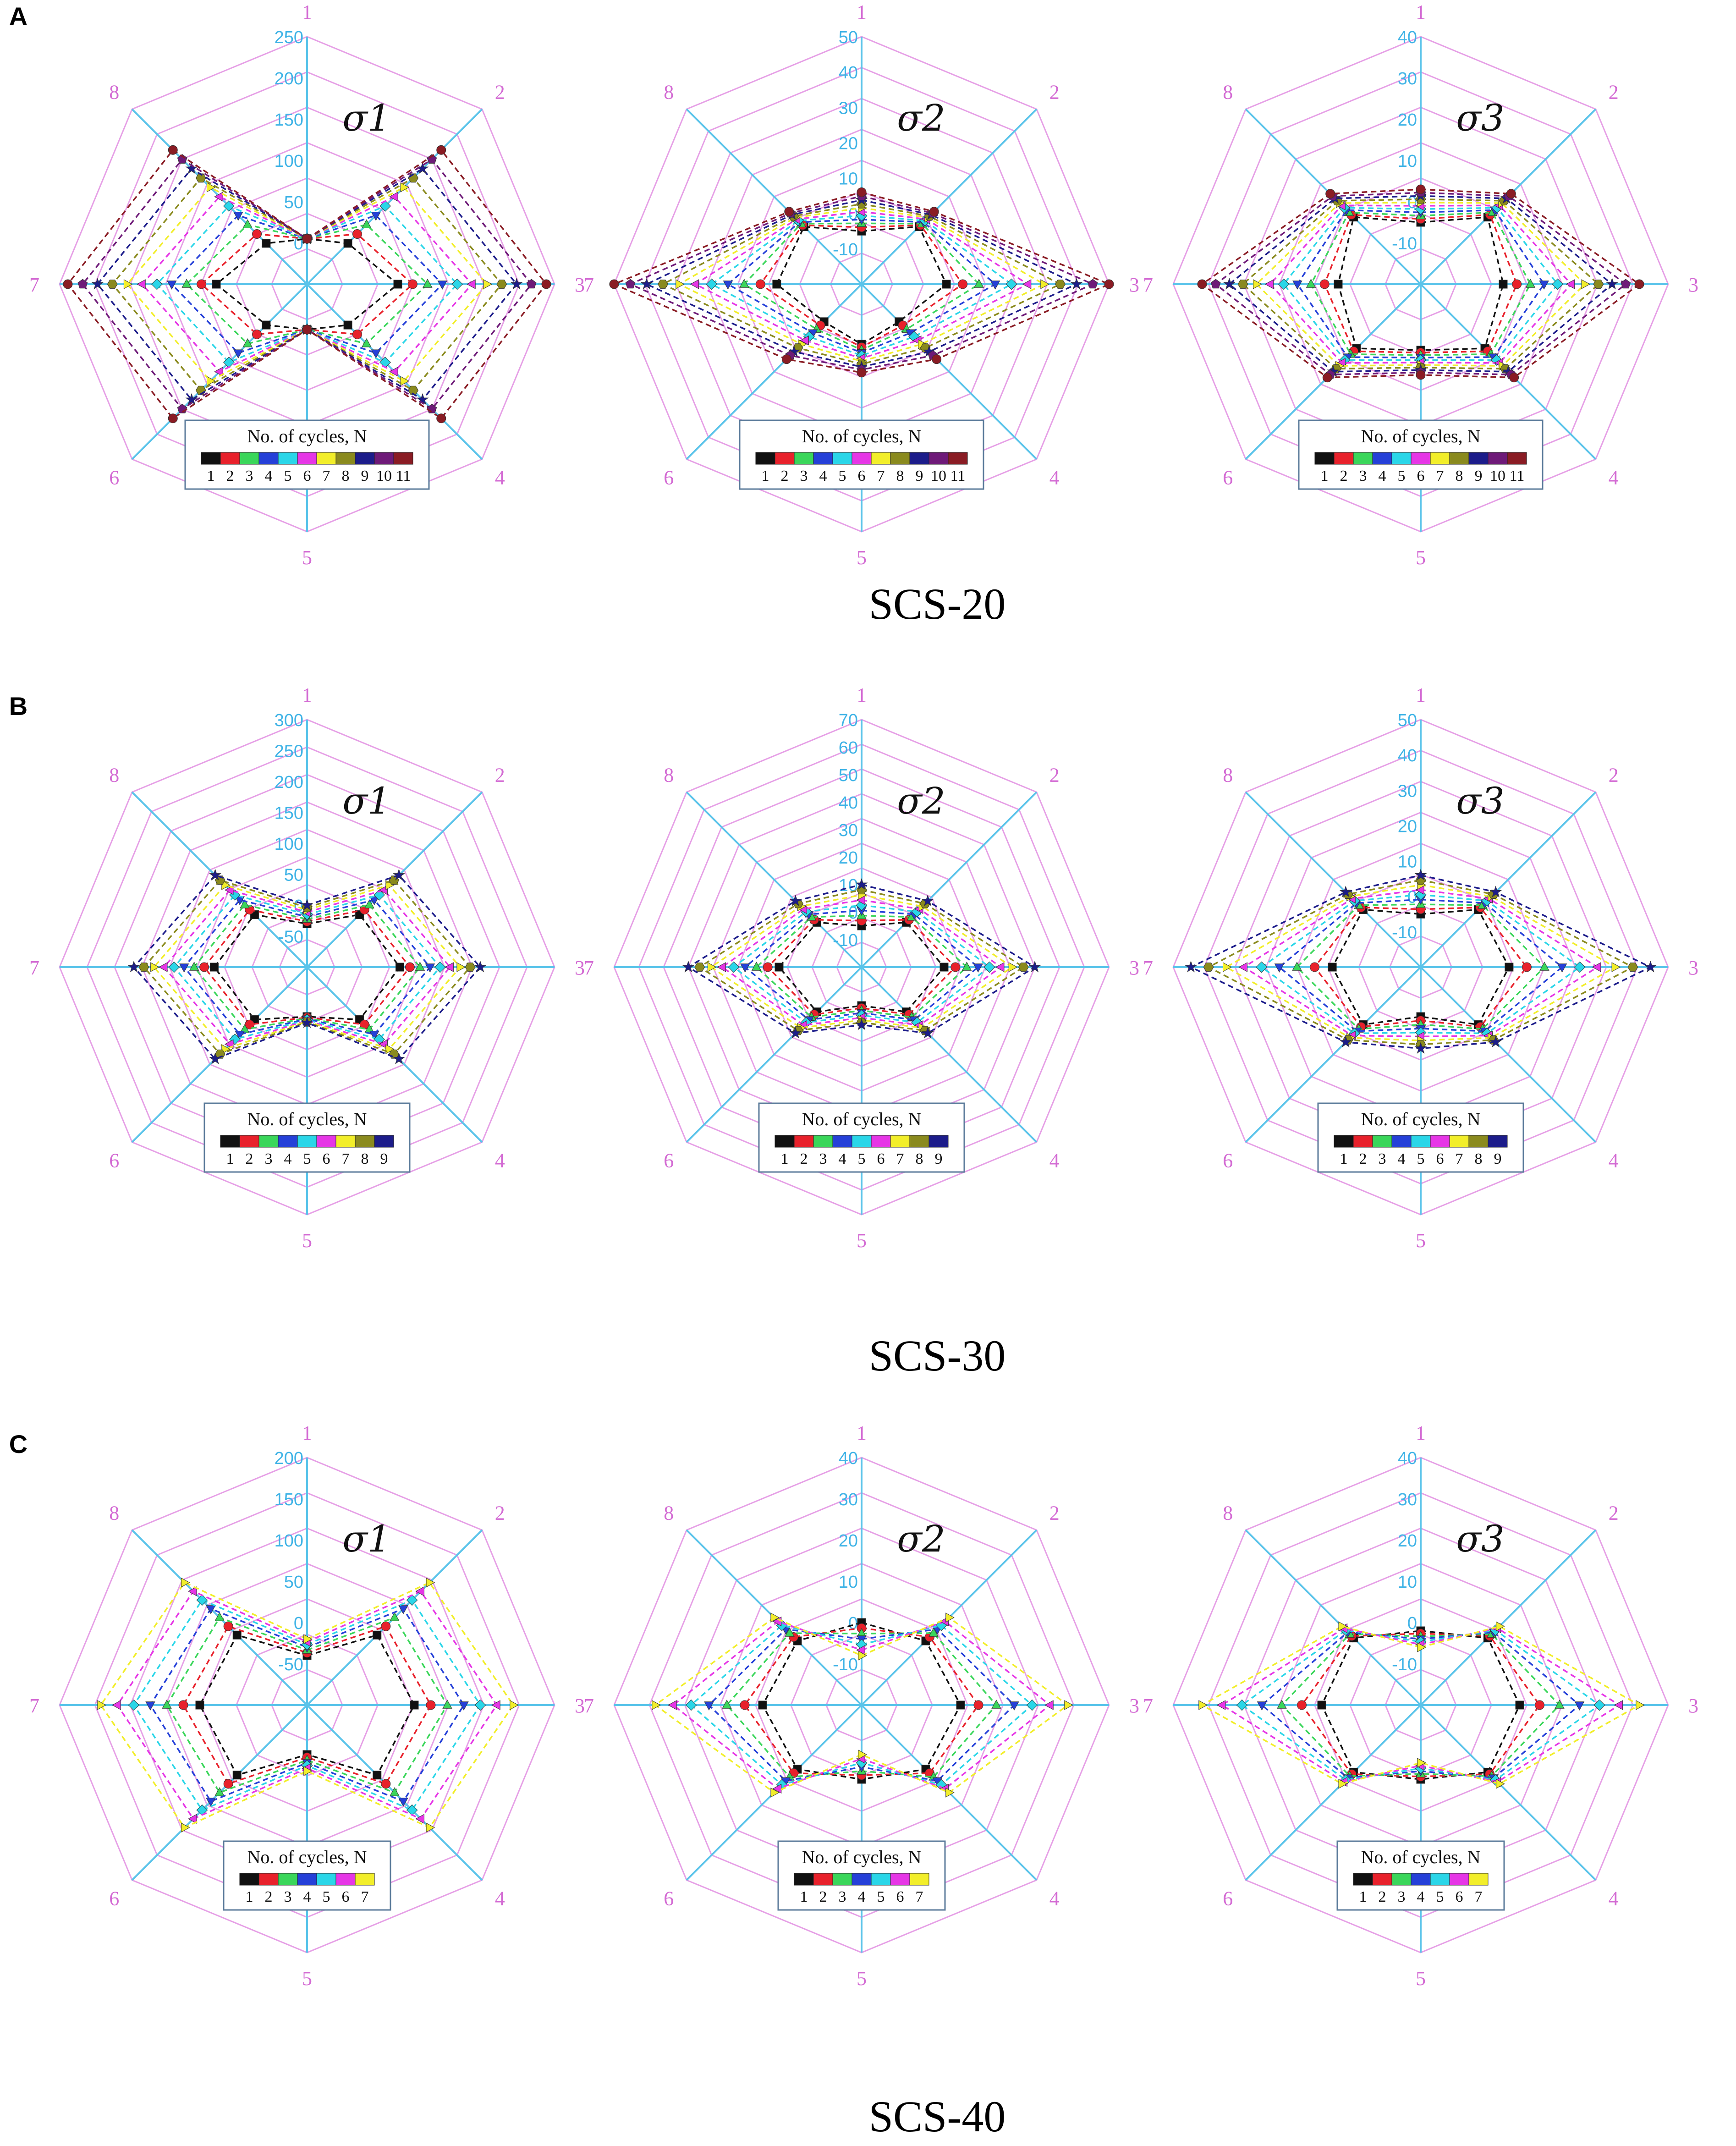  What do you see at coordinates (1402, 476) in the screenshot?
I see `legend-label: 5` at bounding box center [1402, 476].